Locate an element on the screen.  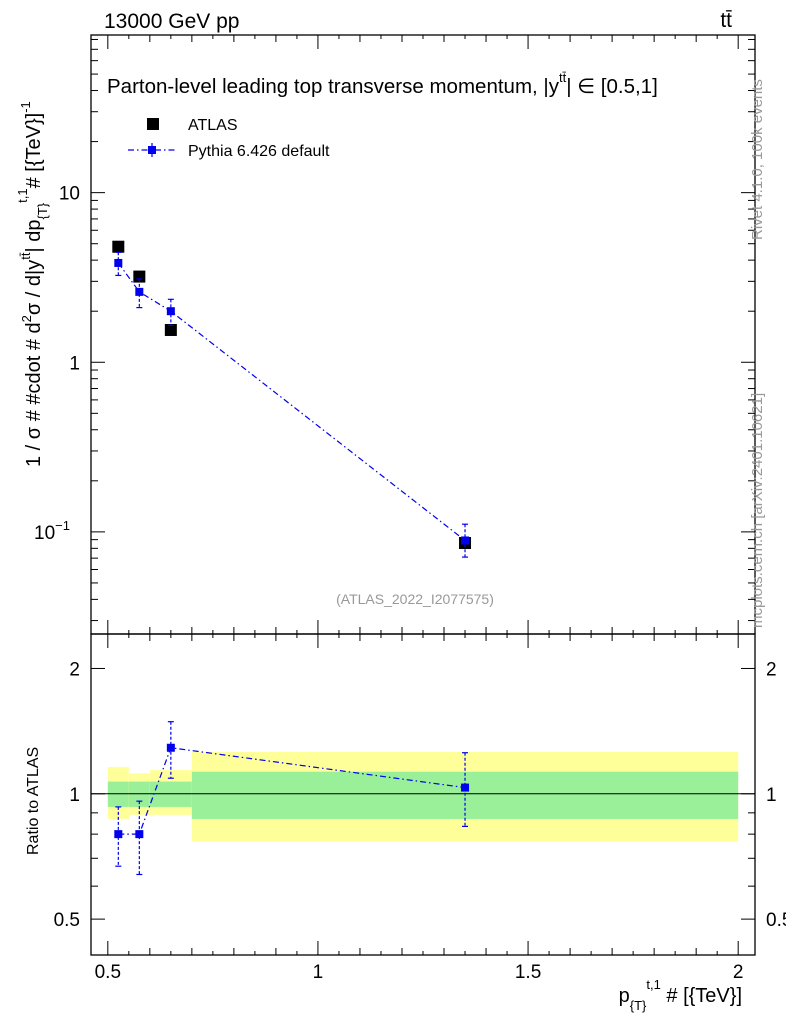
analysis-watermark: (ATLAS_2022_I2077575) is located at coordinates (415, 599).